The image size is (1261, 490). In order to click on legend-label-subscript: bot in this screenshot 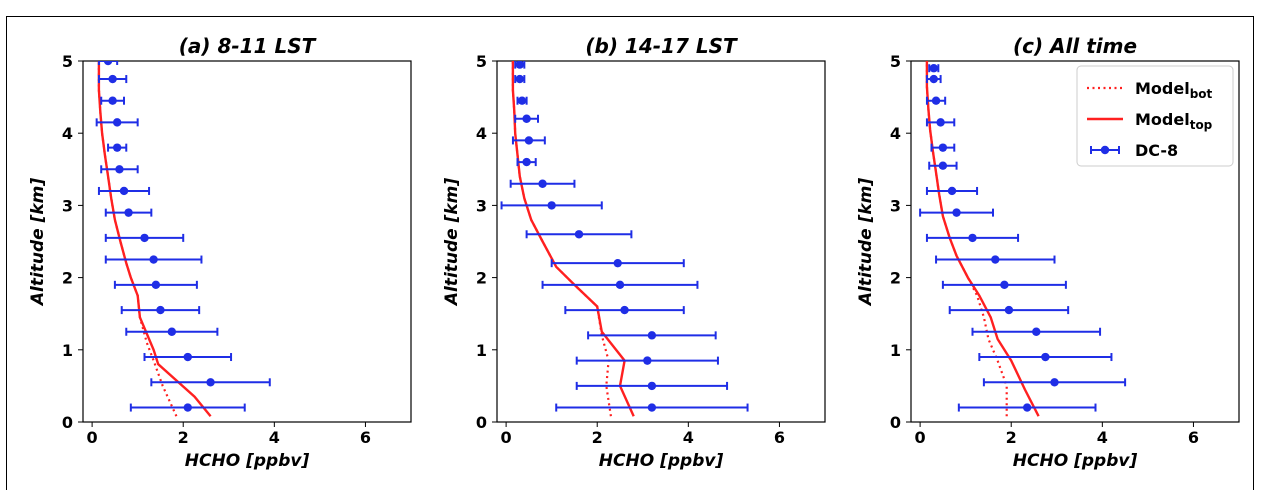, I will do `click(1201, 94)`.